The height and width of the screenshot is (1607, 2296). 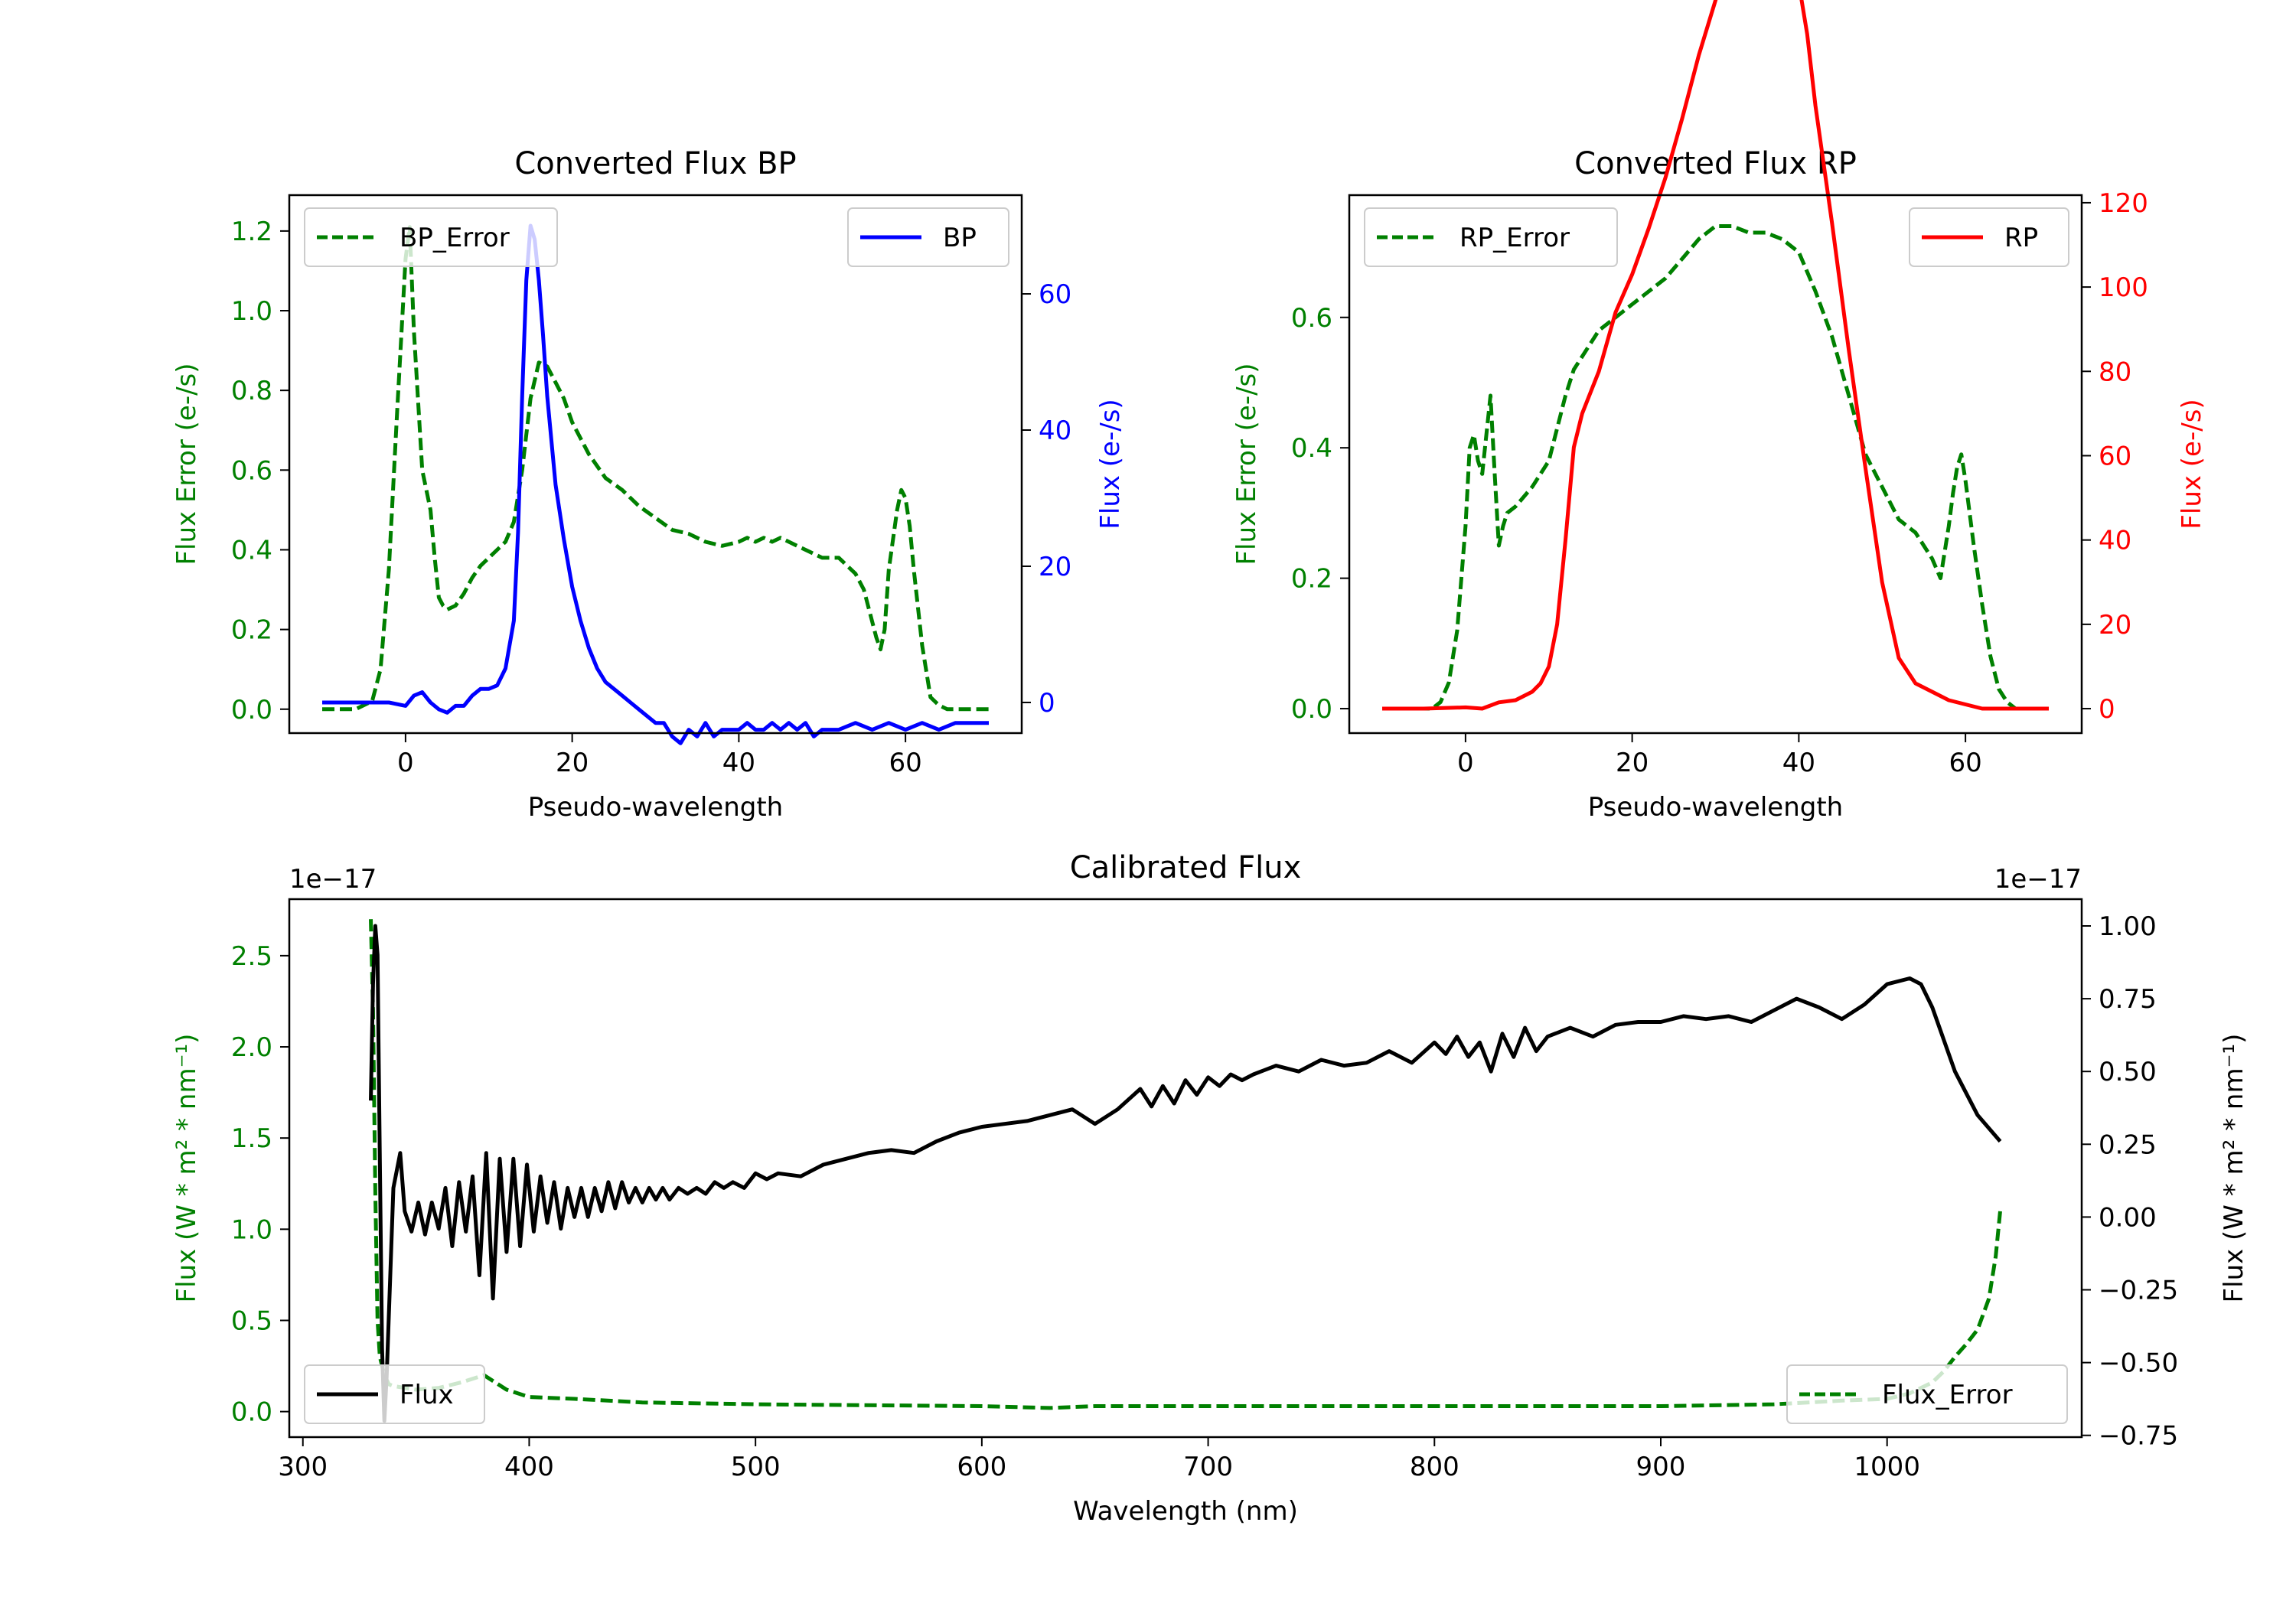 I want to click on cal-right-y-tick-label: 1.00, so click(x=2128, y=926).